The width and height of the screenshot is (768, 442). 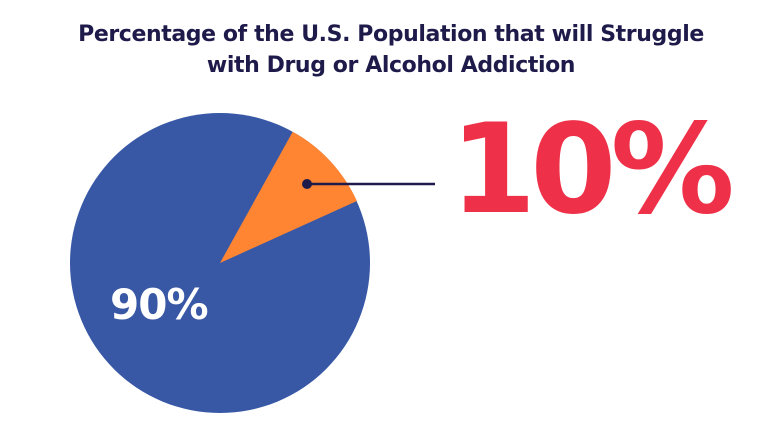 What do you see at coordinates (307, 184) in the screenshot?
I see `leader-dot` at bounding box center [307, 184].